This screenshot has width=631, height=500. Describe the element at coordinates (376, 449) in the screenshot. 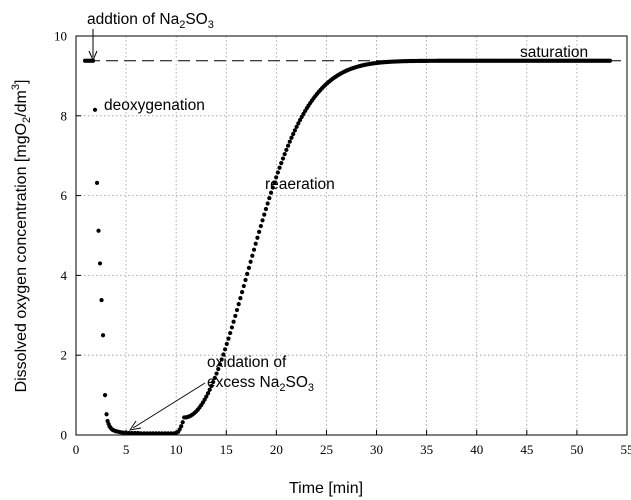

I see `x-tick-label: 30` at that location.